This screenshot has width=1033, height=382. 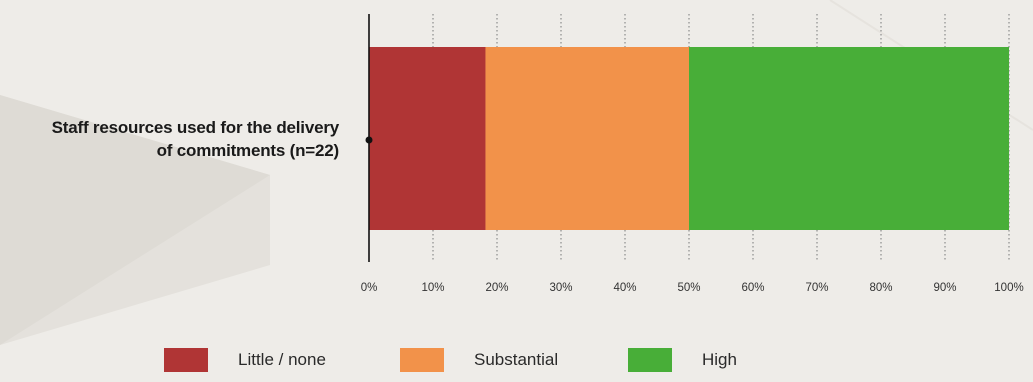 What do you see at coordinates (248, 150) in the screenshot?
I see `category-label-line2: of commitments (n=22)` at bounding box center [248, 150].